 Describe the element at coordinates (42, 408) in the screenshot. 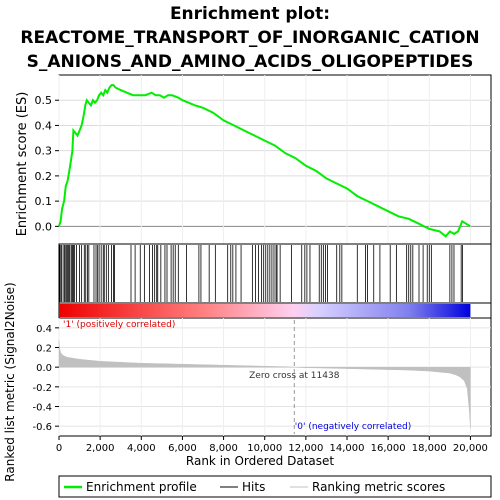

I see `ranked-y-tick-label: -0.4` at that location.